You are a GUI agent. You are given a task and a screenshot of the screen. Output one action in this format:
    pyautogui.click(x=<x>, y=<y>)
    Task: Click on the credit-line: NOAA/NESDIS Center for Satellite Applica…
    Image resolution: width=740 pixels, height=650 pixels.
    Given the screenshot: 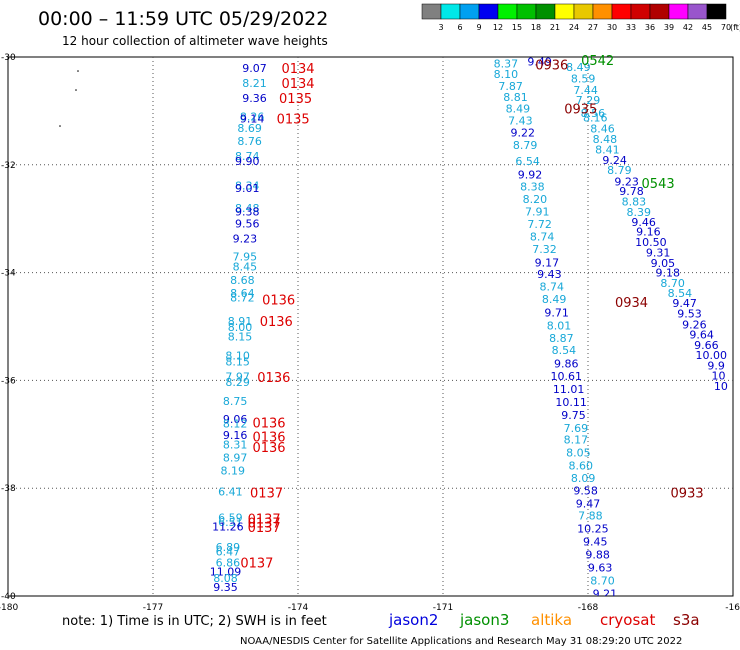 What is the action you would take?
    pyautogui.click(x=461, y=641)
    